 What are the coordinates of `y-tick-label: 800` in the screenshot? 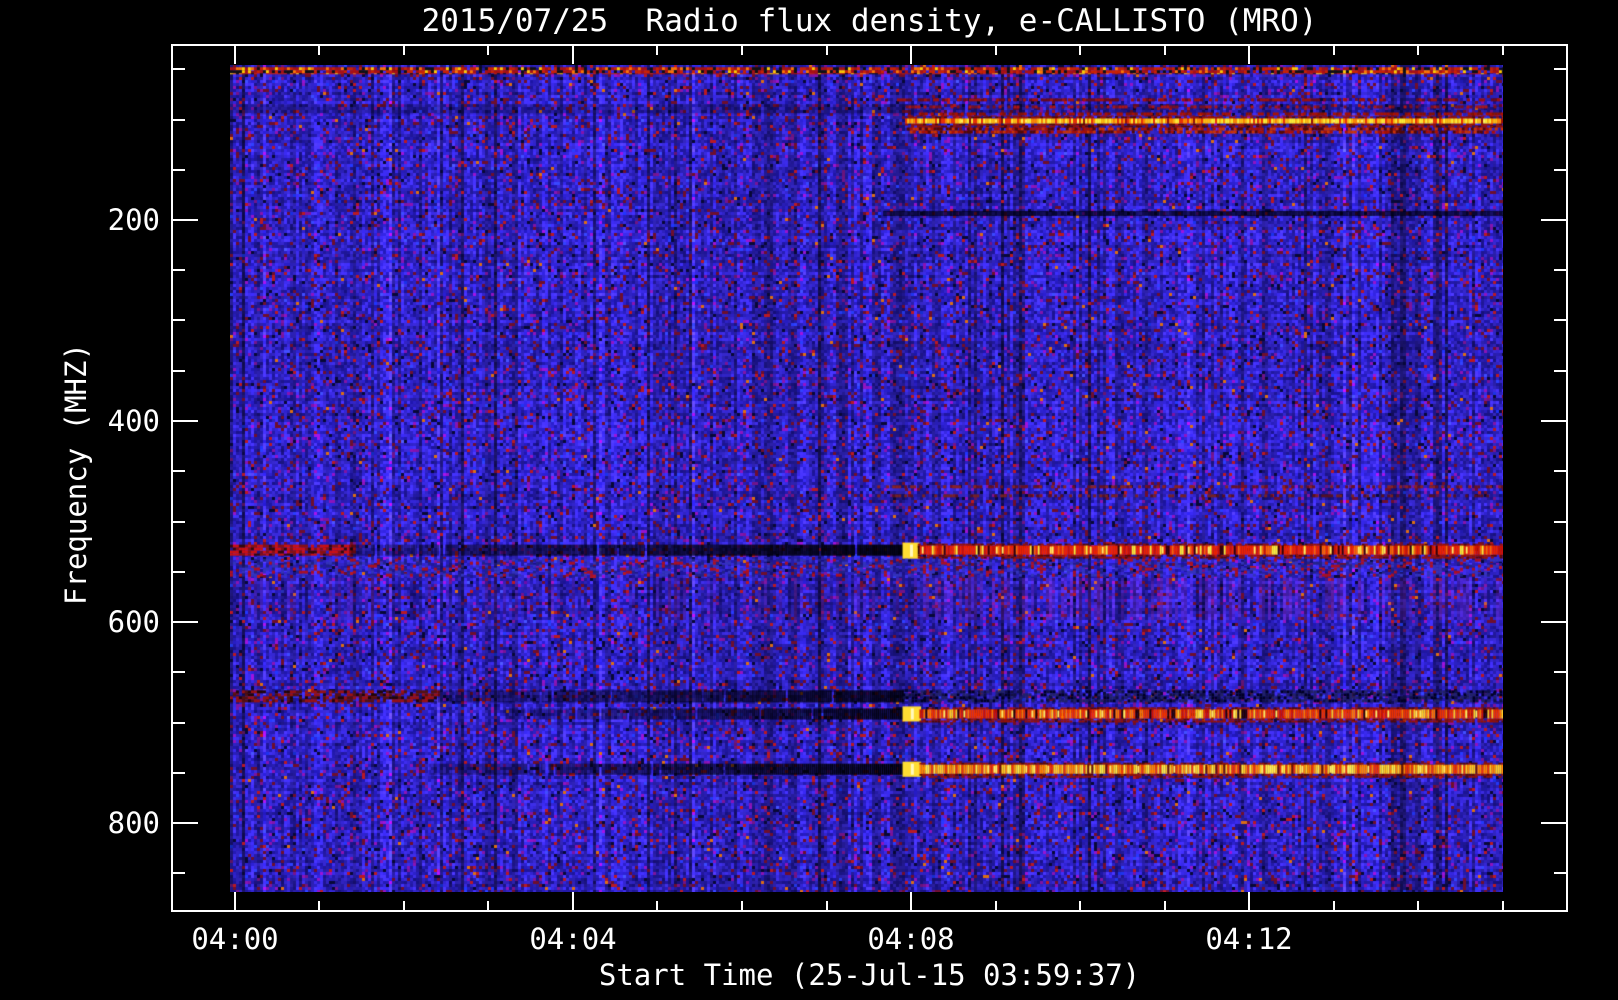 It's located at (133, 823).